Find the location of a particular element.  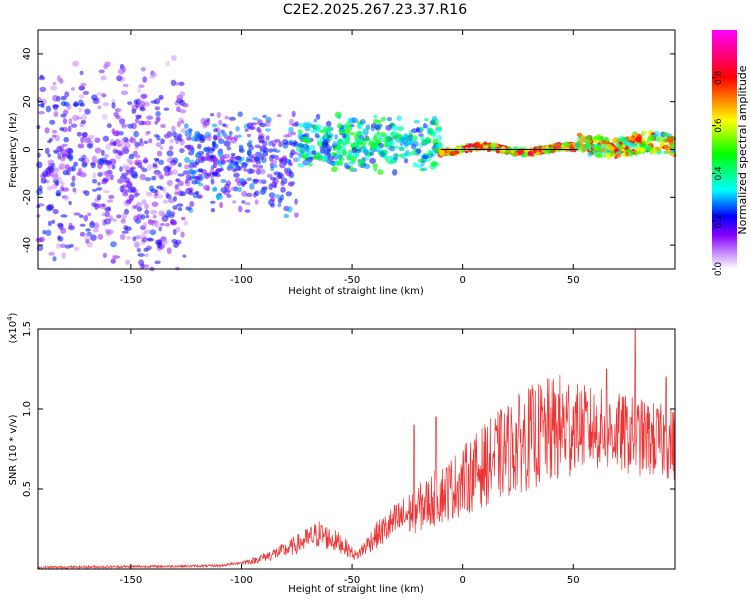

chart-title: C2E2.2025.267.23.37.R16 is located at coordinates (375, 10).